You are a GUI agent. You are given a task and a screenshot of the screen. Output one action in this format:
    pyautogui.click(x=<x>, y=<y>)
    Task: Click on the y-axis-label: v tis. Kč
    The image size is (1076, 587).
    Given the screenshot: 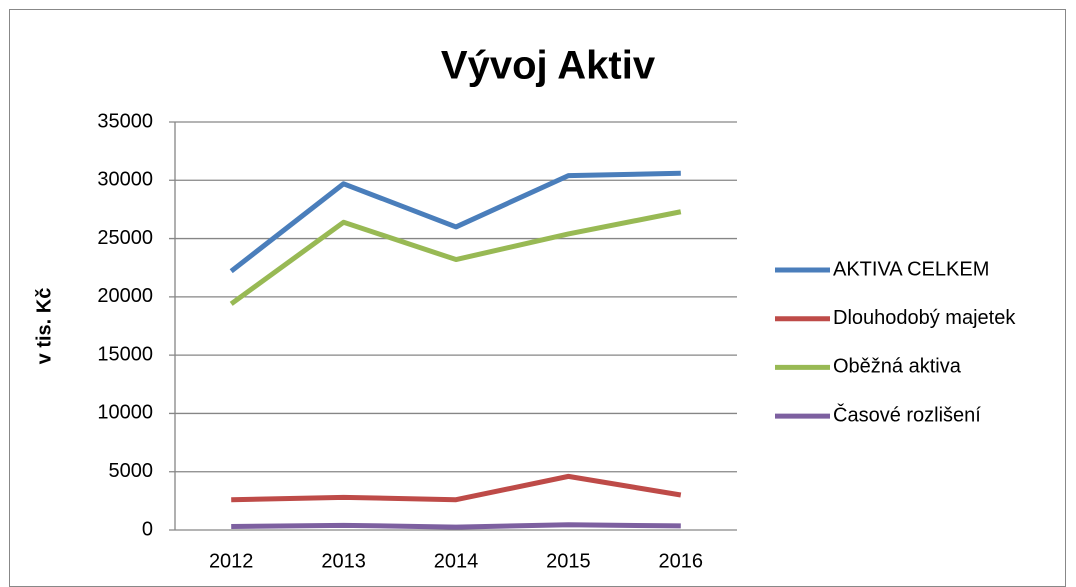 What is the action you would take?
    pyautogui.click(x=44, y=326)
    